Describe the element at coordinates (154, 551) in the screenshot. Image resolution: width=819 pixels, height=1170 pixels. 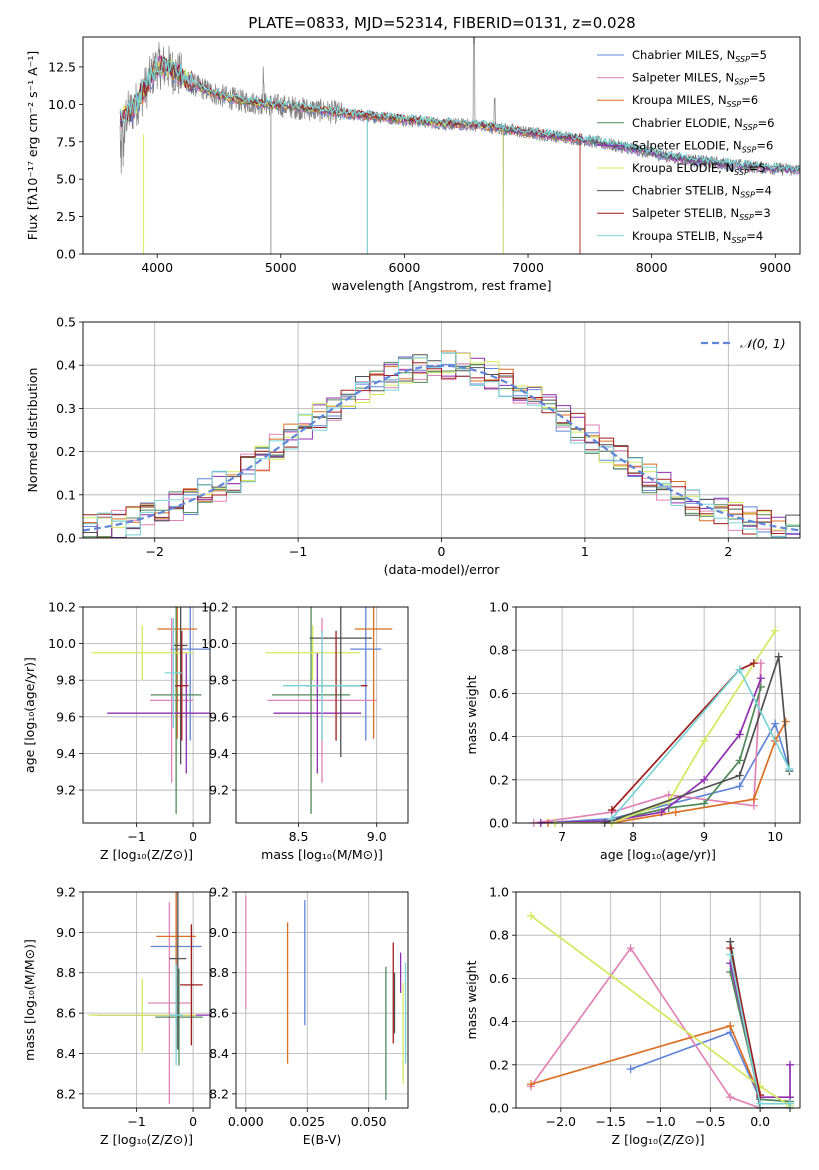
I see `x-tick-label: −2` at that location.